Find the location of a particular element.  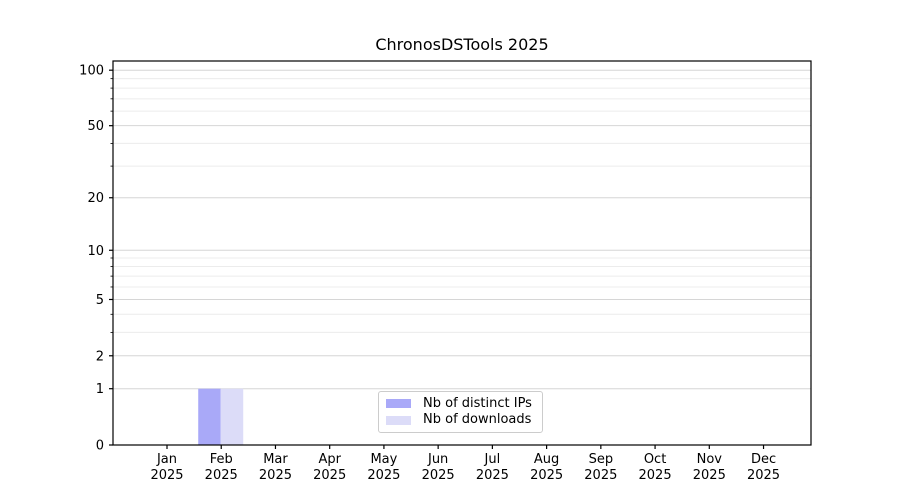

legend: Nb of distinct IPs Nb of downloads is located at coordinates (460, 412).